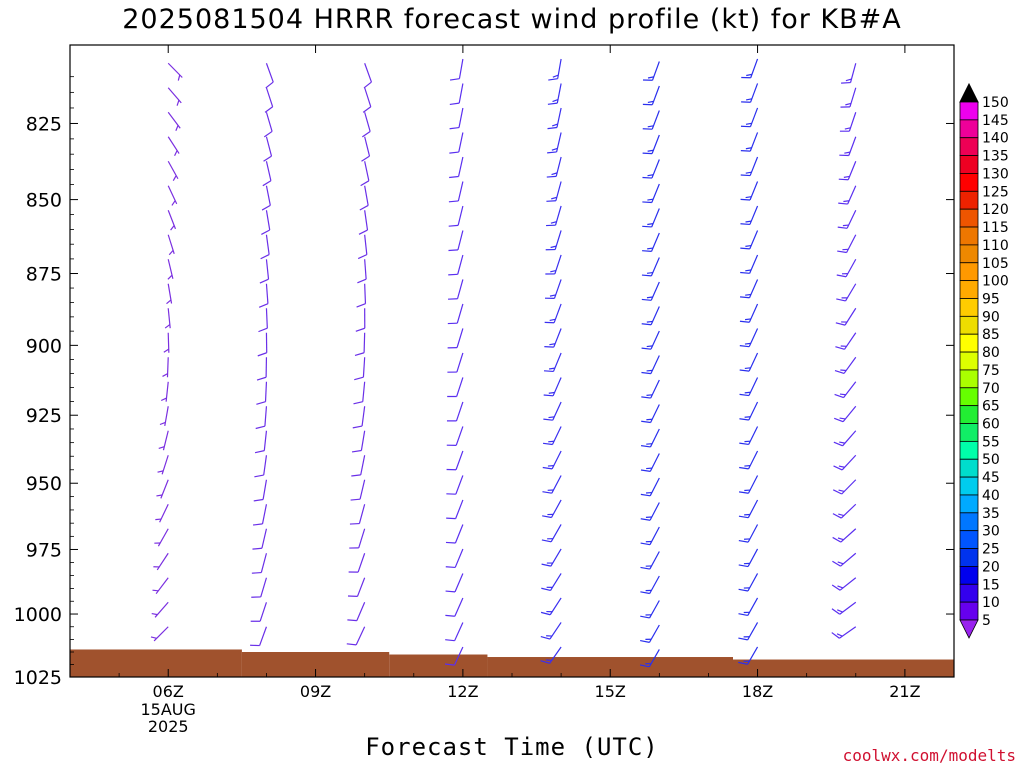  I want to click on surface-ground-layer, so click(512, 663).